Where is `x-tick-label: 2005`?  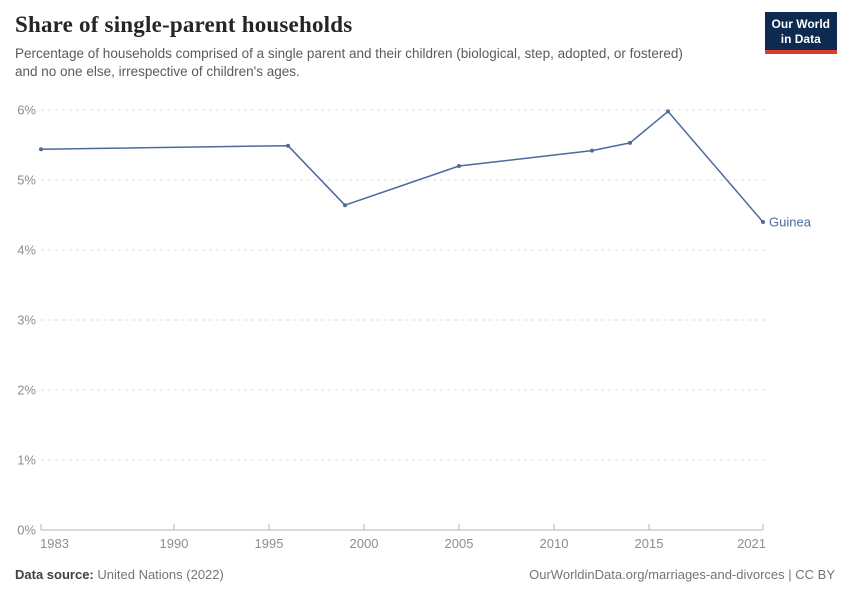 x-tick-label: 2005 is located at coordinates (459, 543).